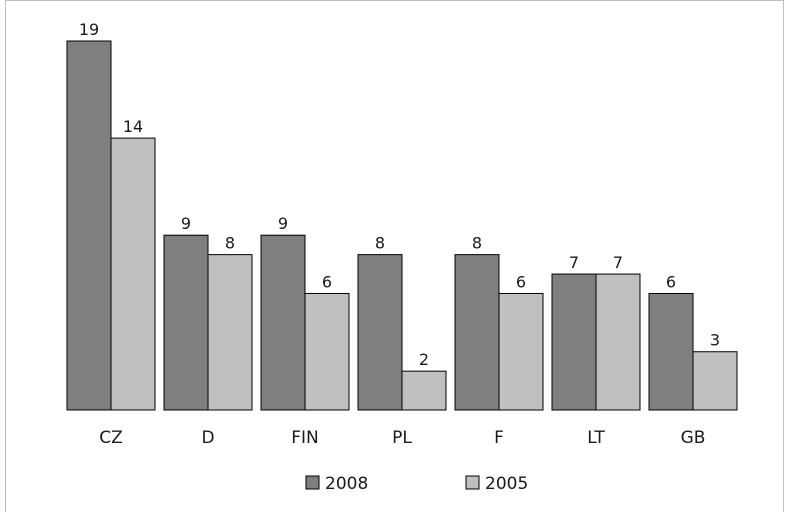  I want to click on category-labels-group: CZ D FIN PL F LT GB, so click(402, 438).